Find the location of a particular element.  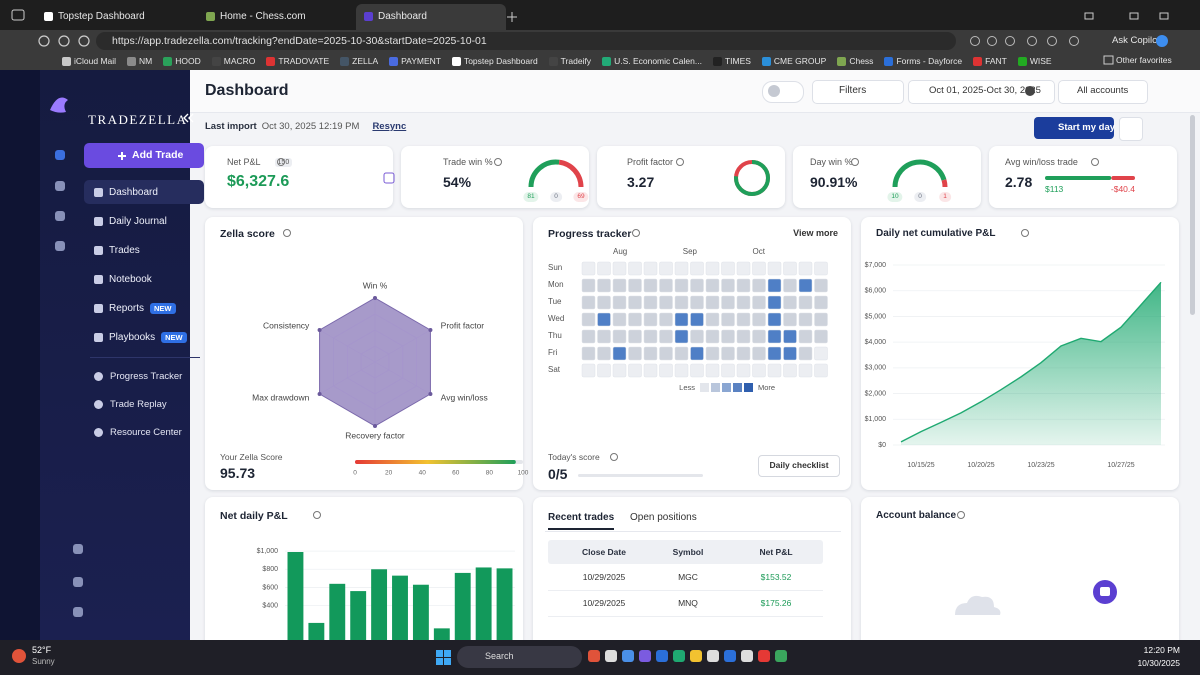

bookmark-label: TIMES is located at coordinates (737, 61).